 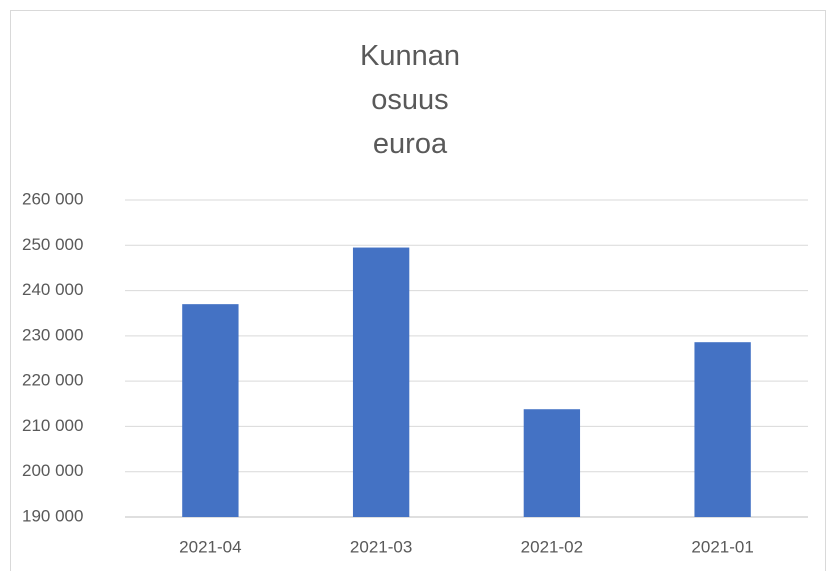 What do you see at coordinates (410, 100) in the screenshot?
I see `chart-title: Kunnan osuus euroa` at bounding box center [410, 100].